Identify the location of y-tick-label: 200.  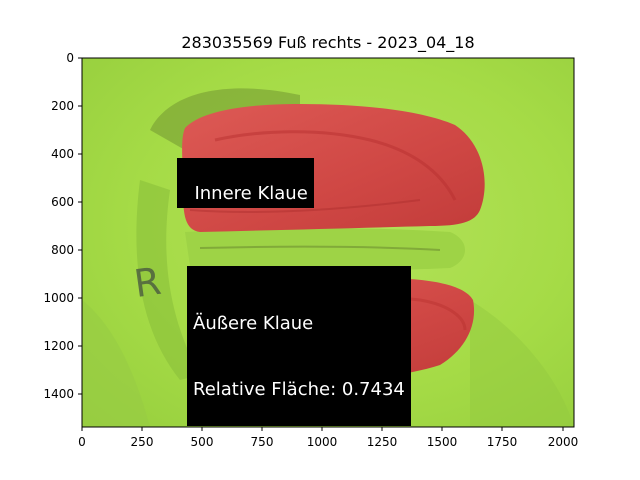
(62, 106).